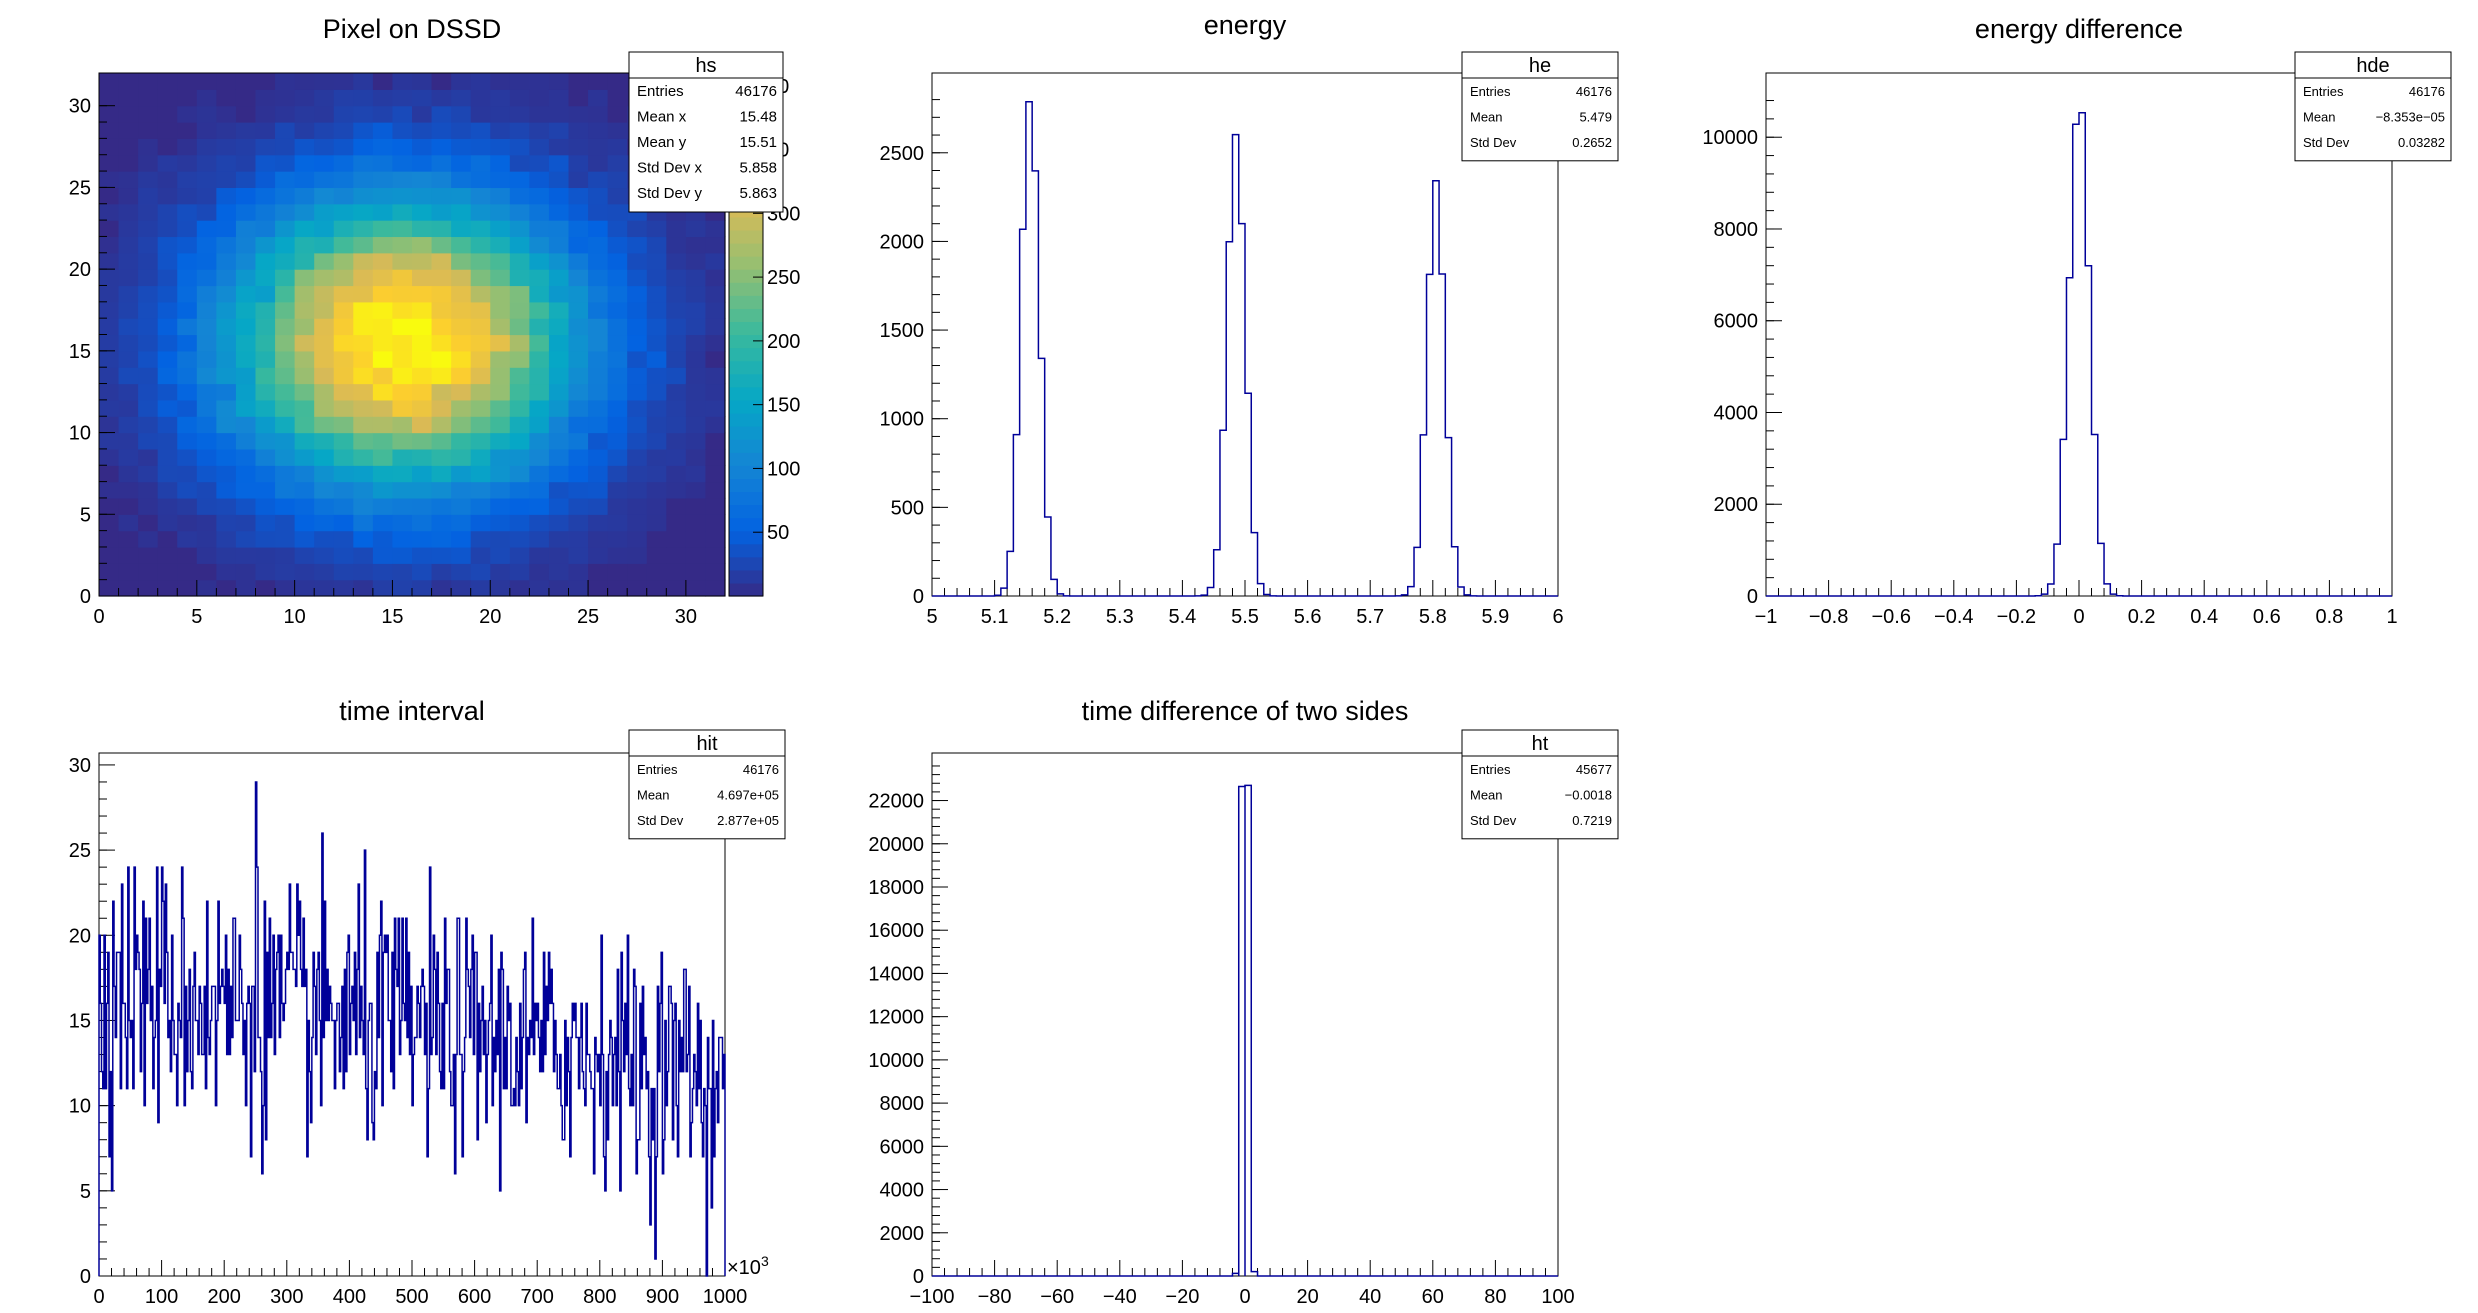 The image size is (2478, 1313). I want to click on stats-value: 0.7219, so click(1592, 820).